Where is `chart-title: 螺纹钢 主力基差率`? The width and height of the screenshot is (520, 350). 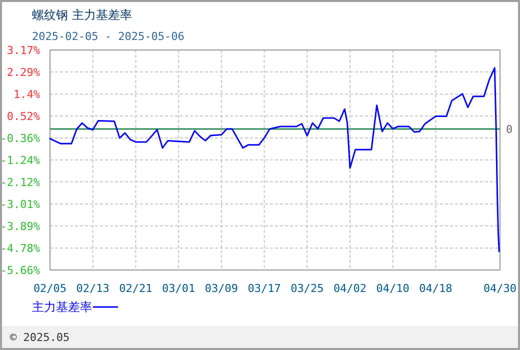
chart-title: 螺纹钢 主力基差率 is located at coordinates (82, 15).